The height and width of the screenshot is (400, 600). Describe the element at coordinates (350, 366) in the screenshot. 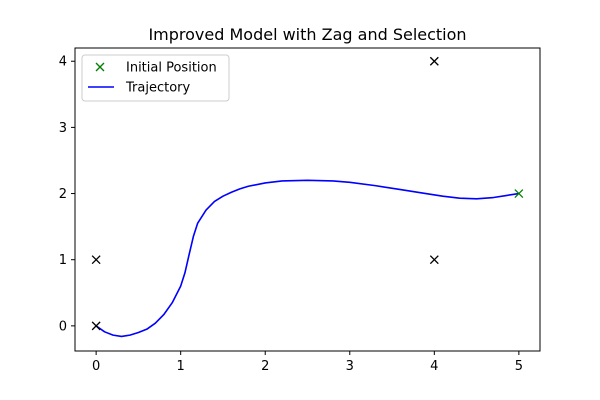

I see `x-tick-label: 3` at that location.